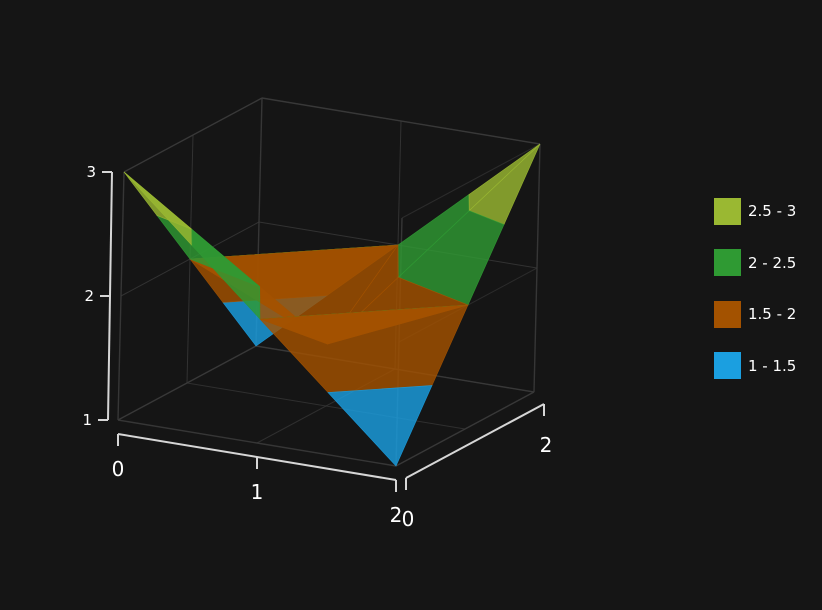 The width and height of the screenshot is (822, 610). I want to click on y-axis-line, so click(475, 441).